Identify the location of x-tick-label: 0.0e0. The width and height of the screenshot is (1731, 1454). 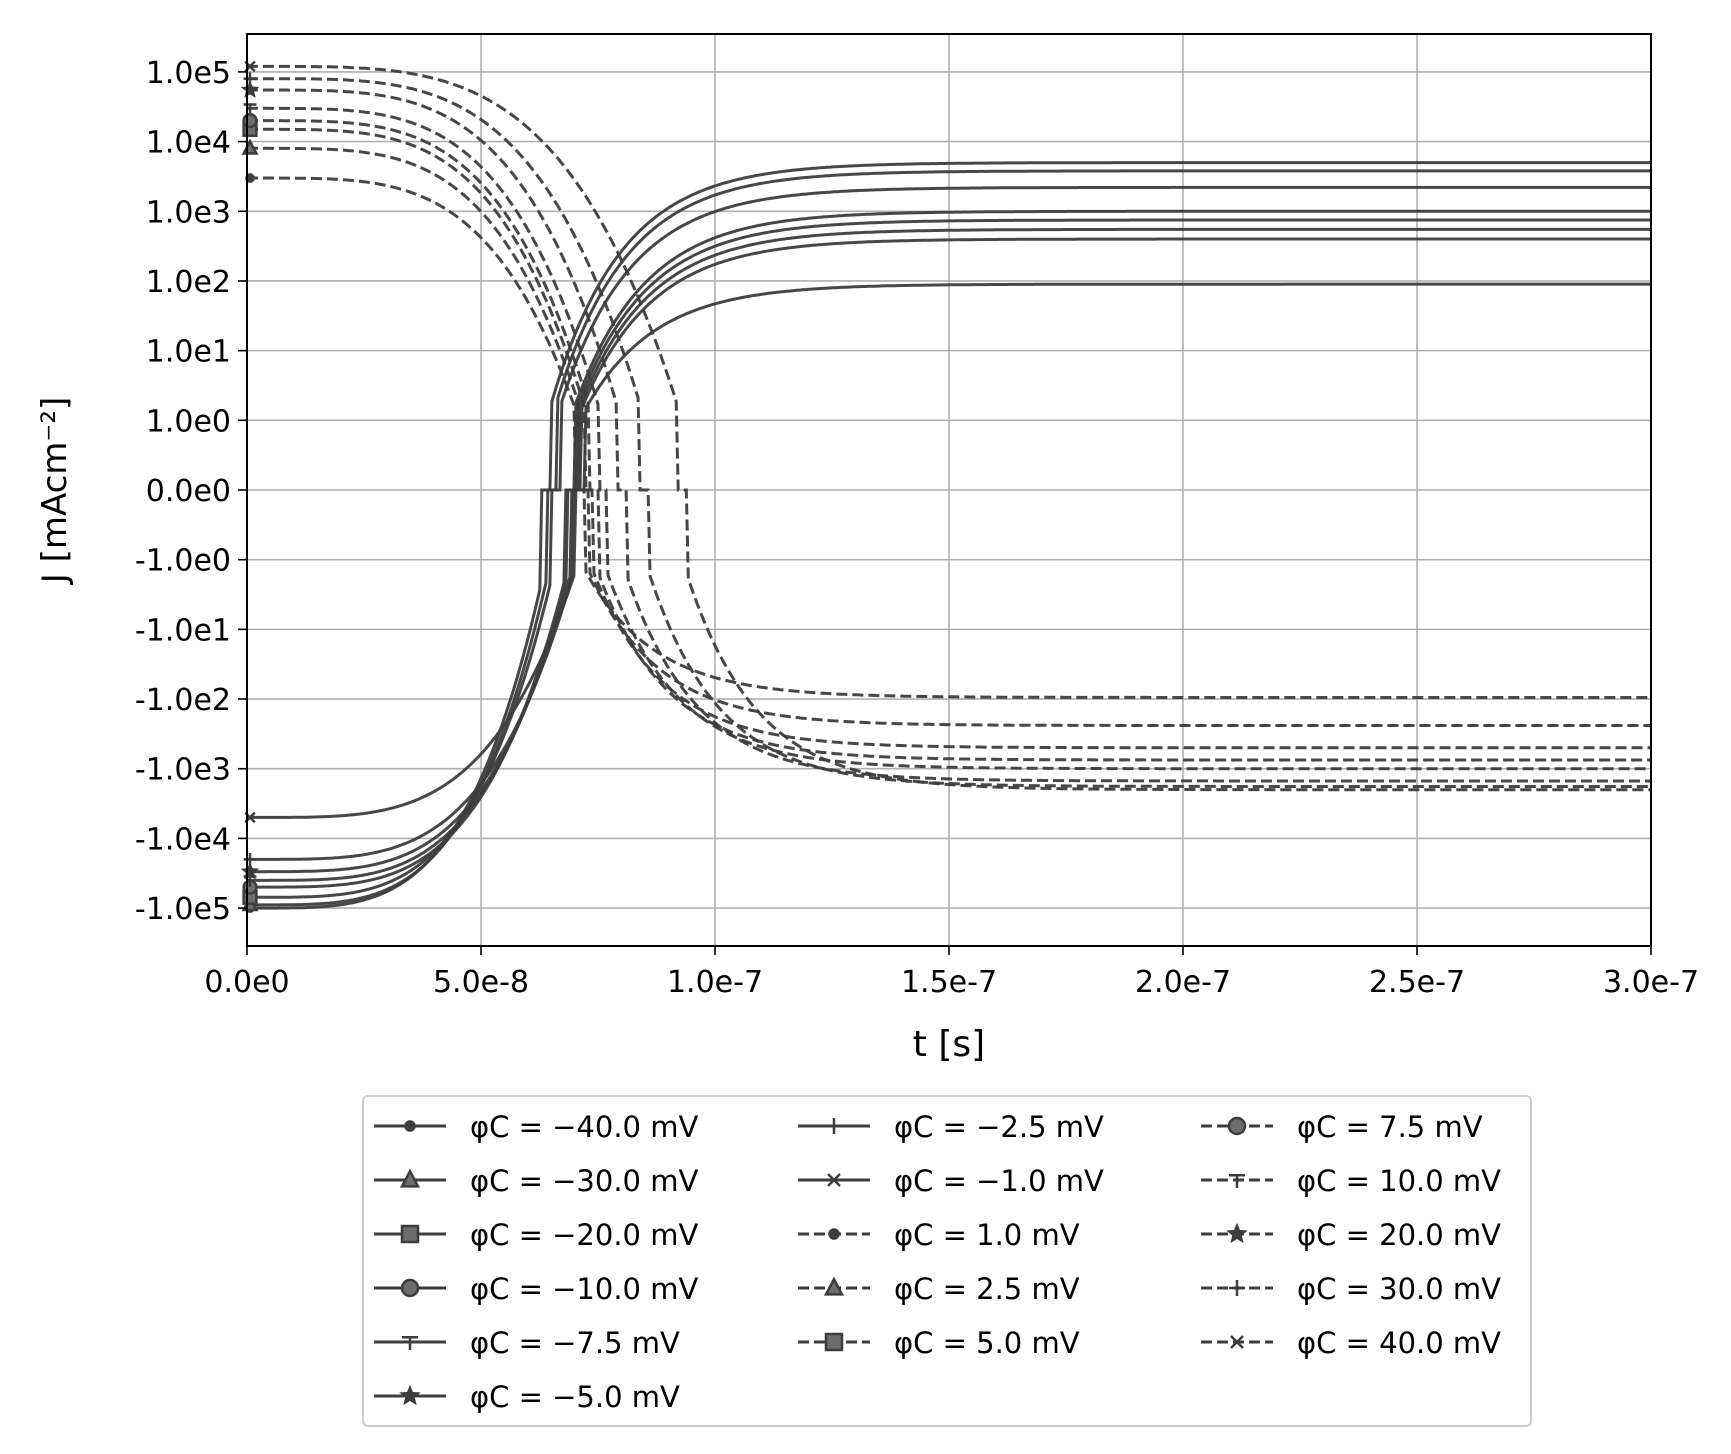
(246, 982).